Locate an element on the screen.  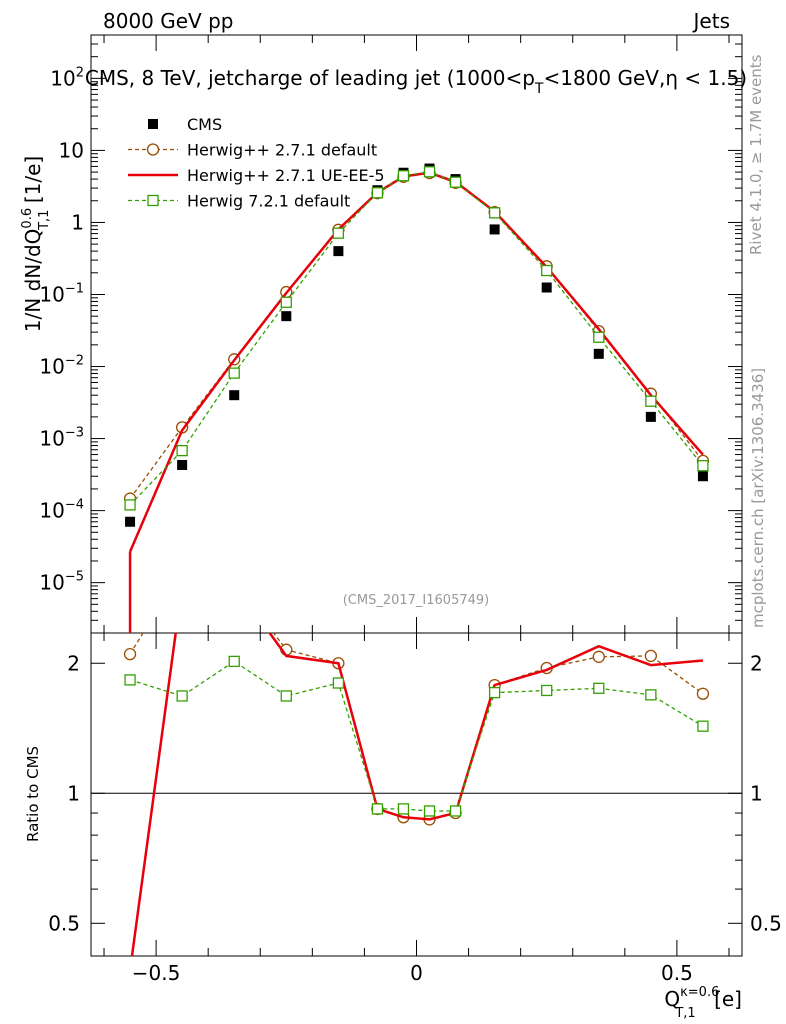
beam-label: 8000 GeV pp is located at coordinates (168, 21).